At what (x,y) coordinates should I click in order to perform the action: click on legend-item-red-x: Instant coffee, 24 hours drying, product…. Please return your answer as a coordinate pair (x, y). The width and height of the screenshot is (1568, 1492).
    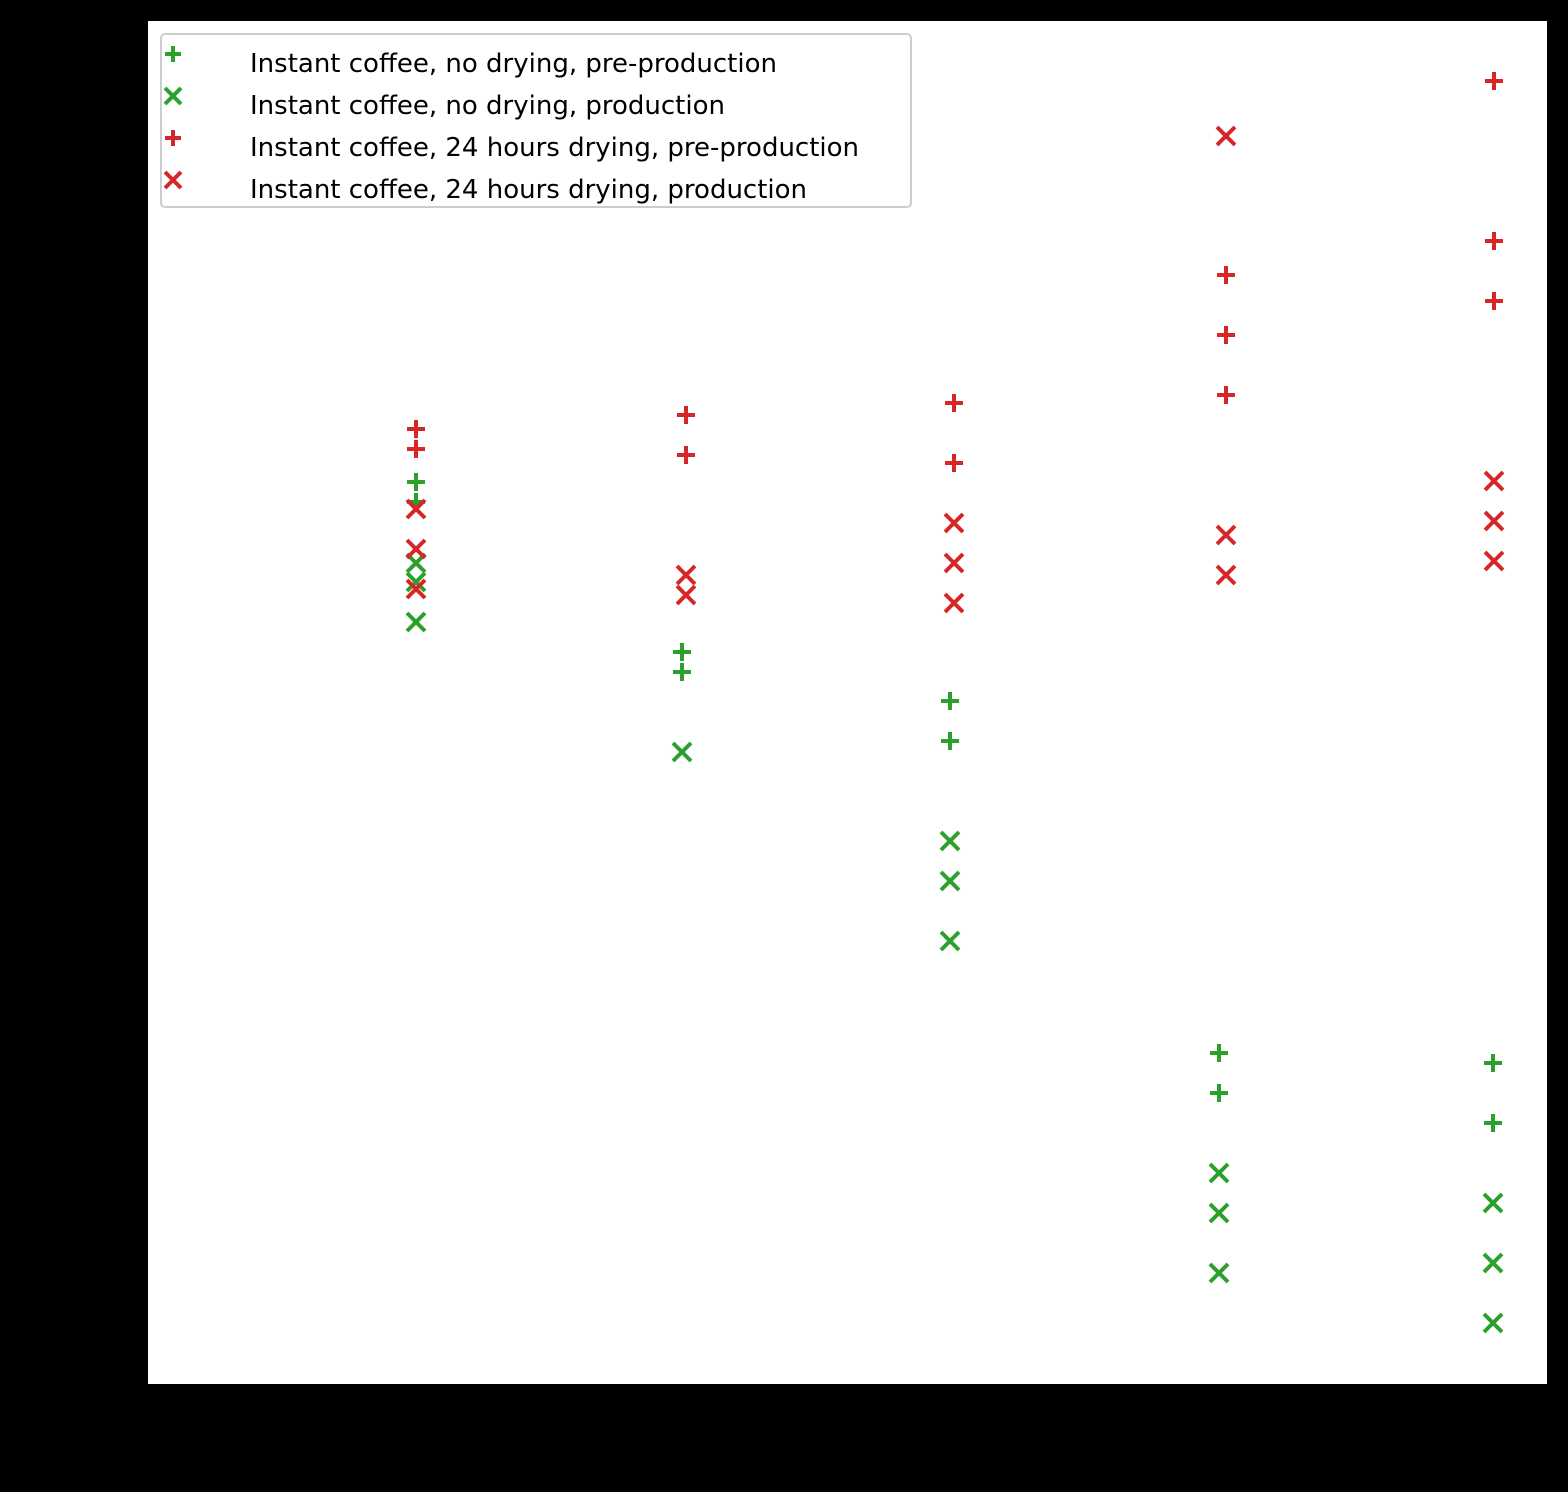
    Looking at the image, I should click on (536, 190).